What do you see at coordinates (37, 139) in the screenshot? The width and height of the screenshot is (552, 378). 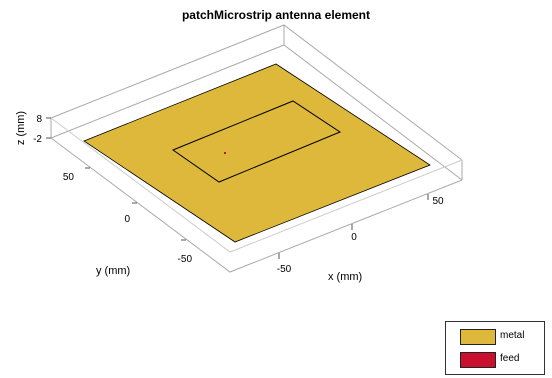 I see `z-tick-neg2: -2` at bounding box center [37, 139].